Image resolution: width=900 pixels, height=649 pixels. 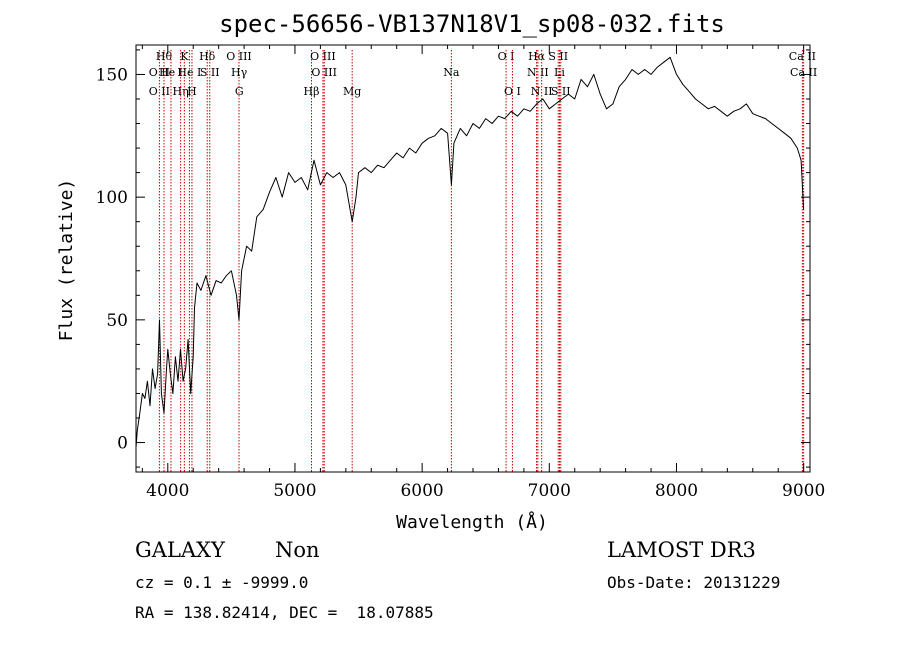 What do you see at coordinates (112, 198) in the screenshot?
I see `y-tick-label: 100` at bounding box center [112, 198].